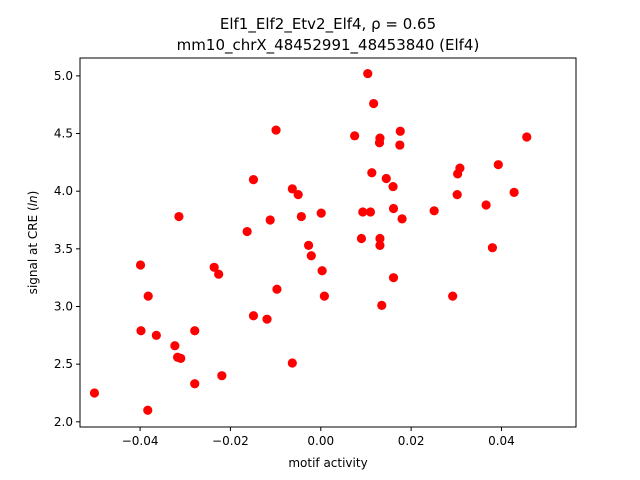 The image size is (640, 480). Describe the element at coordinates (328, 24) in the screenshot. I see `chart-title-line-1: Elf1_Elf2_Etv2_Elf4, ρ = 0.65` at that location.